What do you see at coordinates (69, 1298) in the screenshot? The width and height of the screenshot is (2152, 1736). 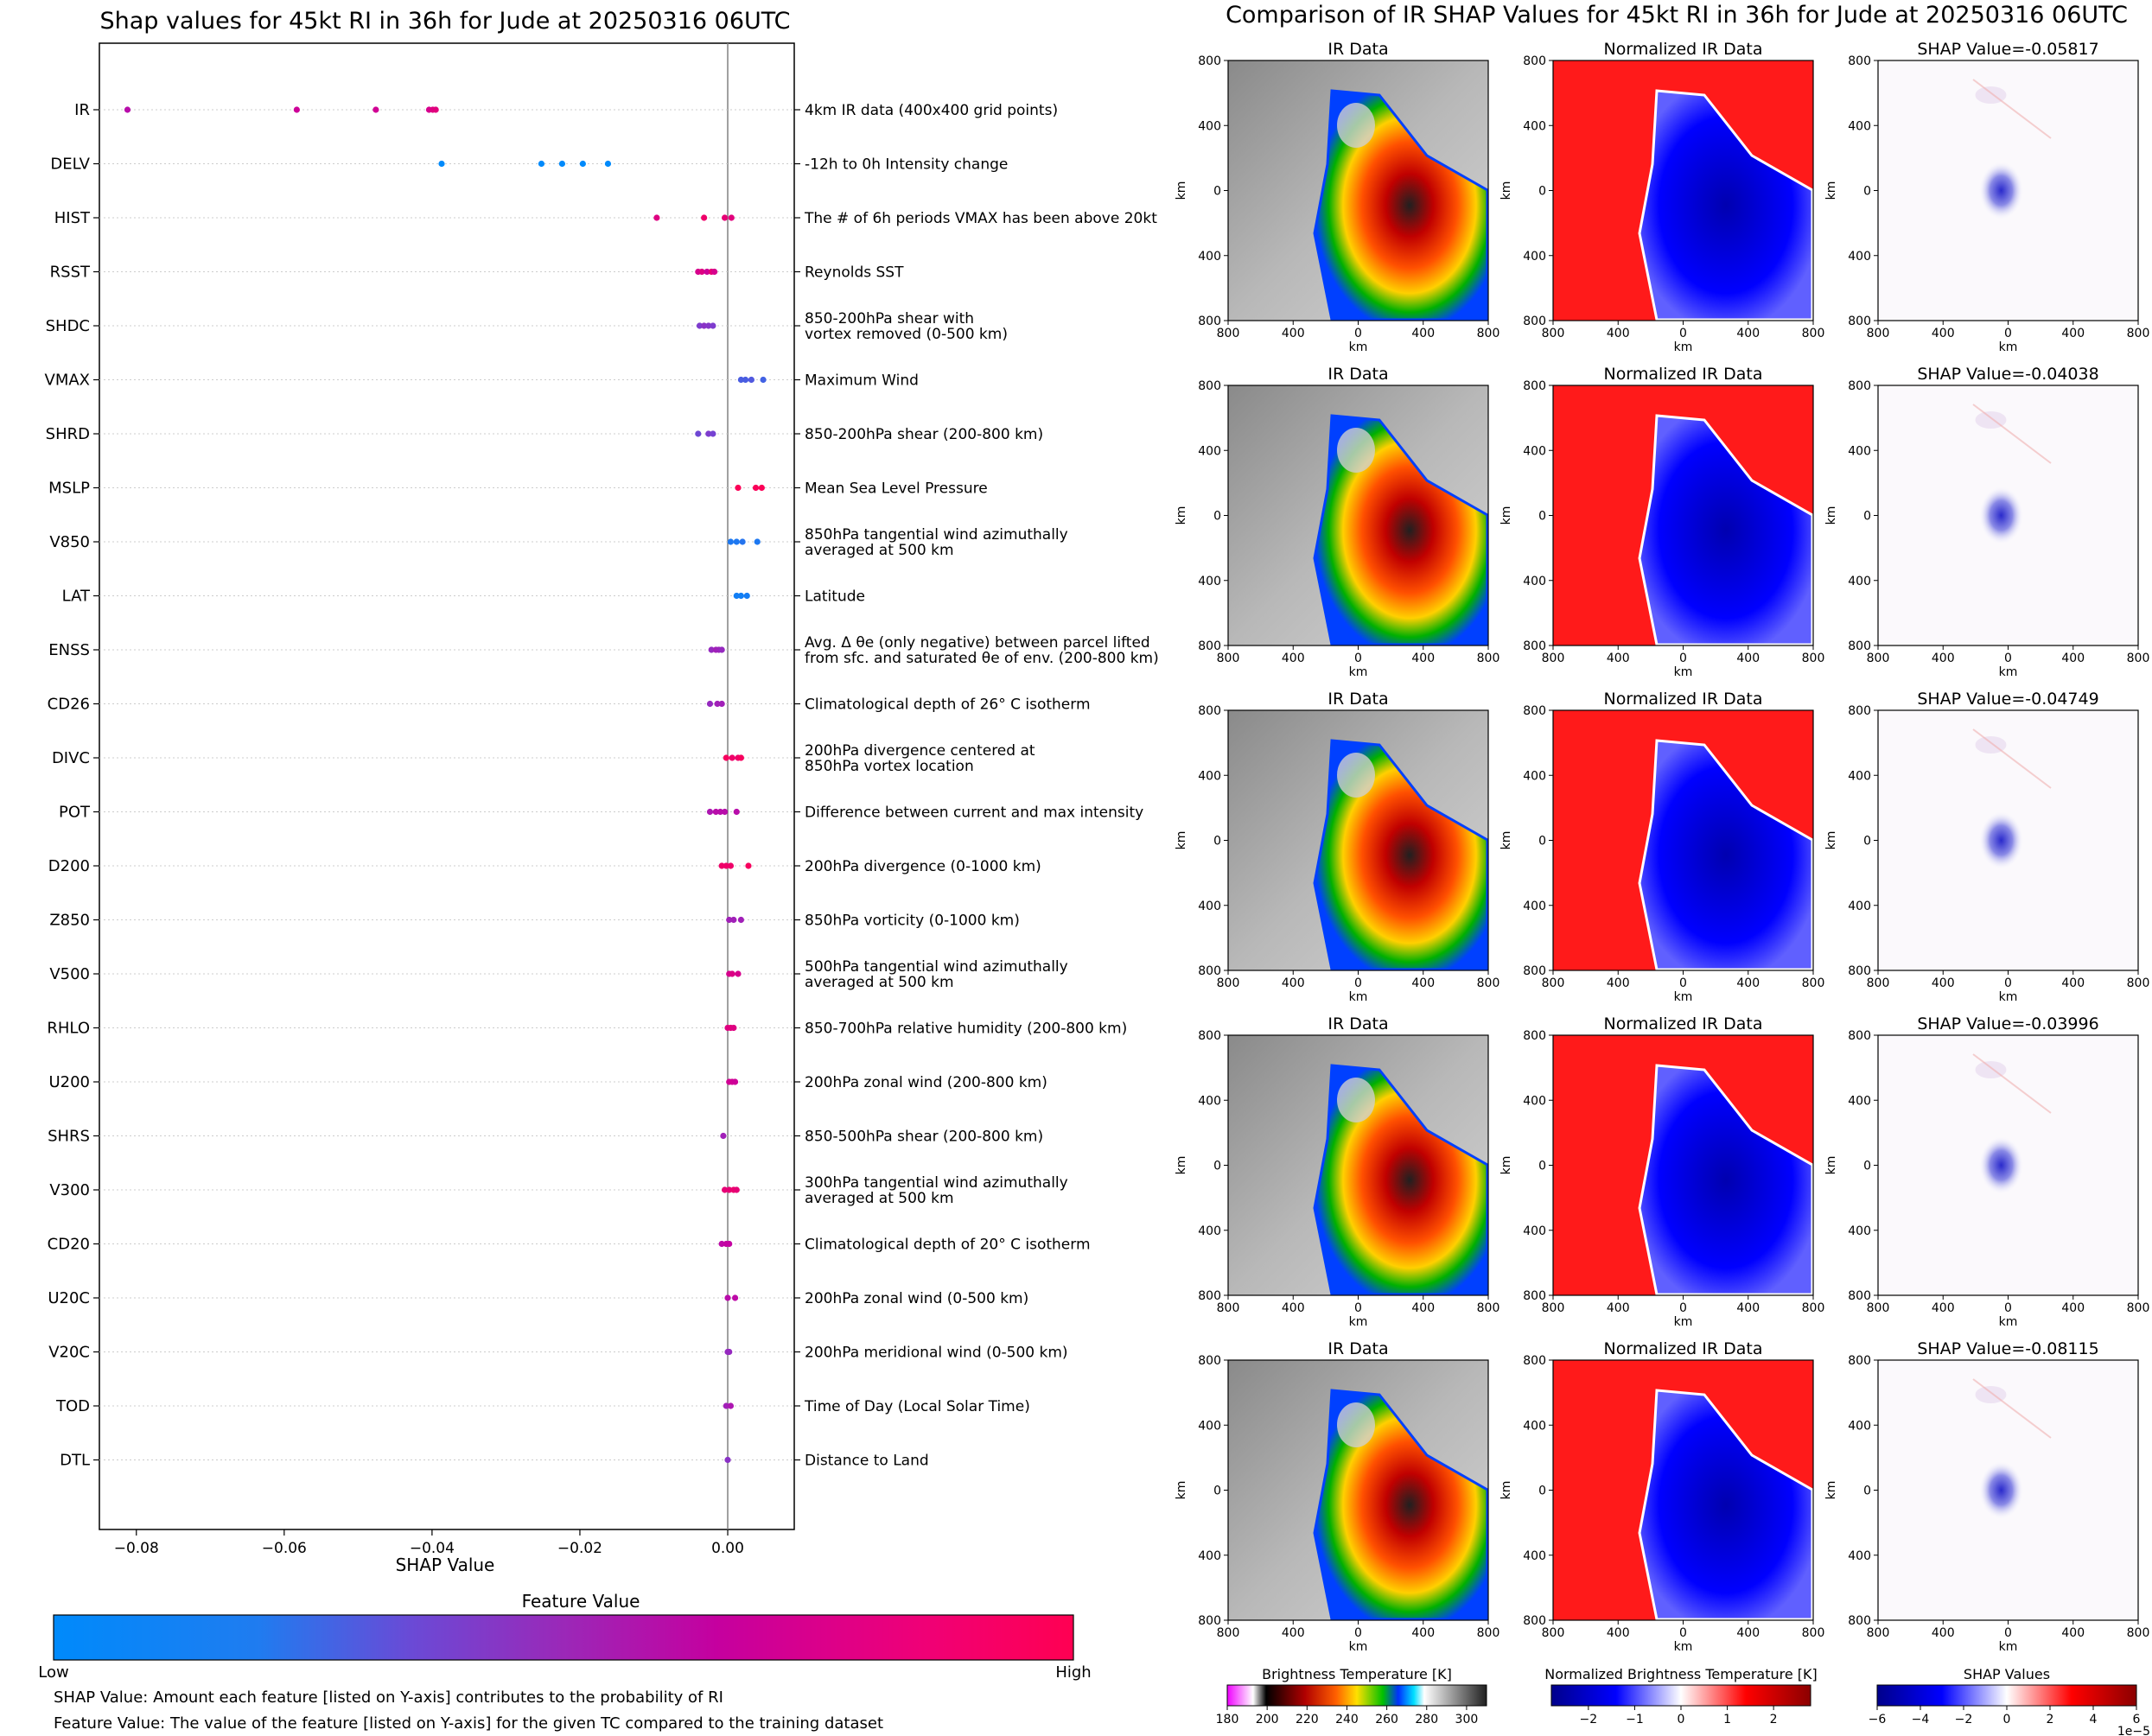 I see `feature-label: U20C` at bounding box center [69, 1298].